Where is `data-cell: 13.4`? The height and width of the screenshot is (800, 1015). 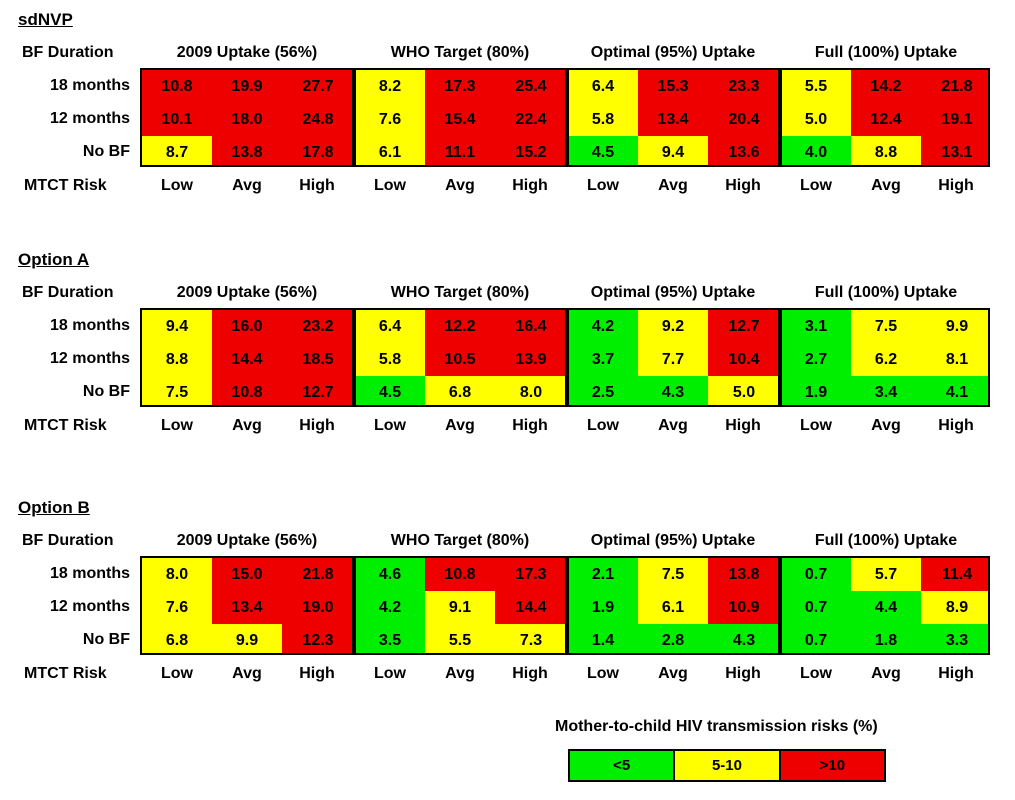
data-cell: 13.4 is located at coordinates (673, 119).